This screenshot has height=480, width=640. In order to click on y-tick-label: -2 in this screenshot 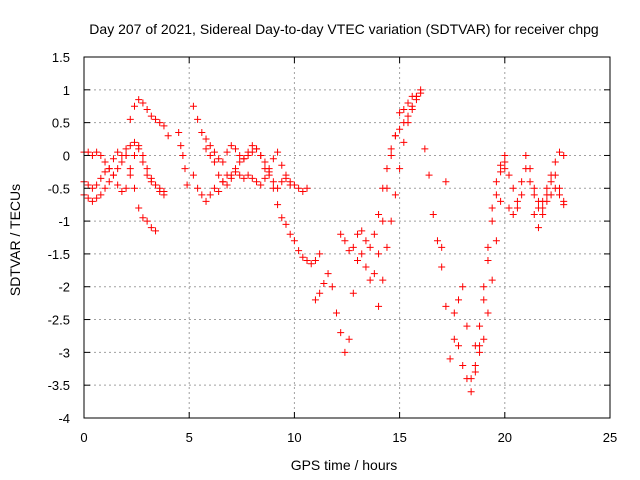, I will do `click(64, 287)`.